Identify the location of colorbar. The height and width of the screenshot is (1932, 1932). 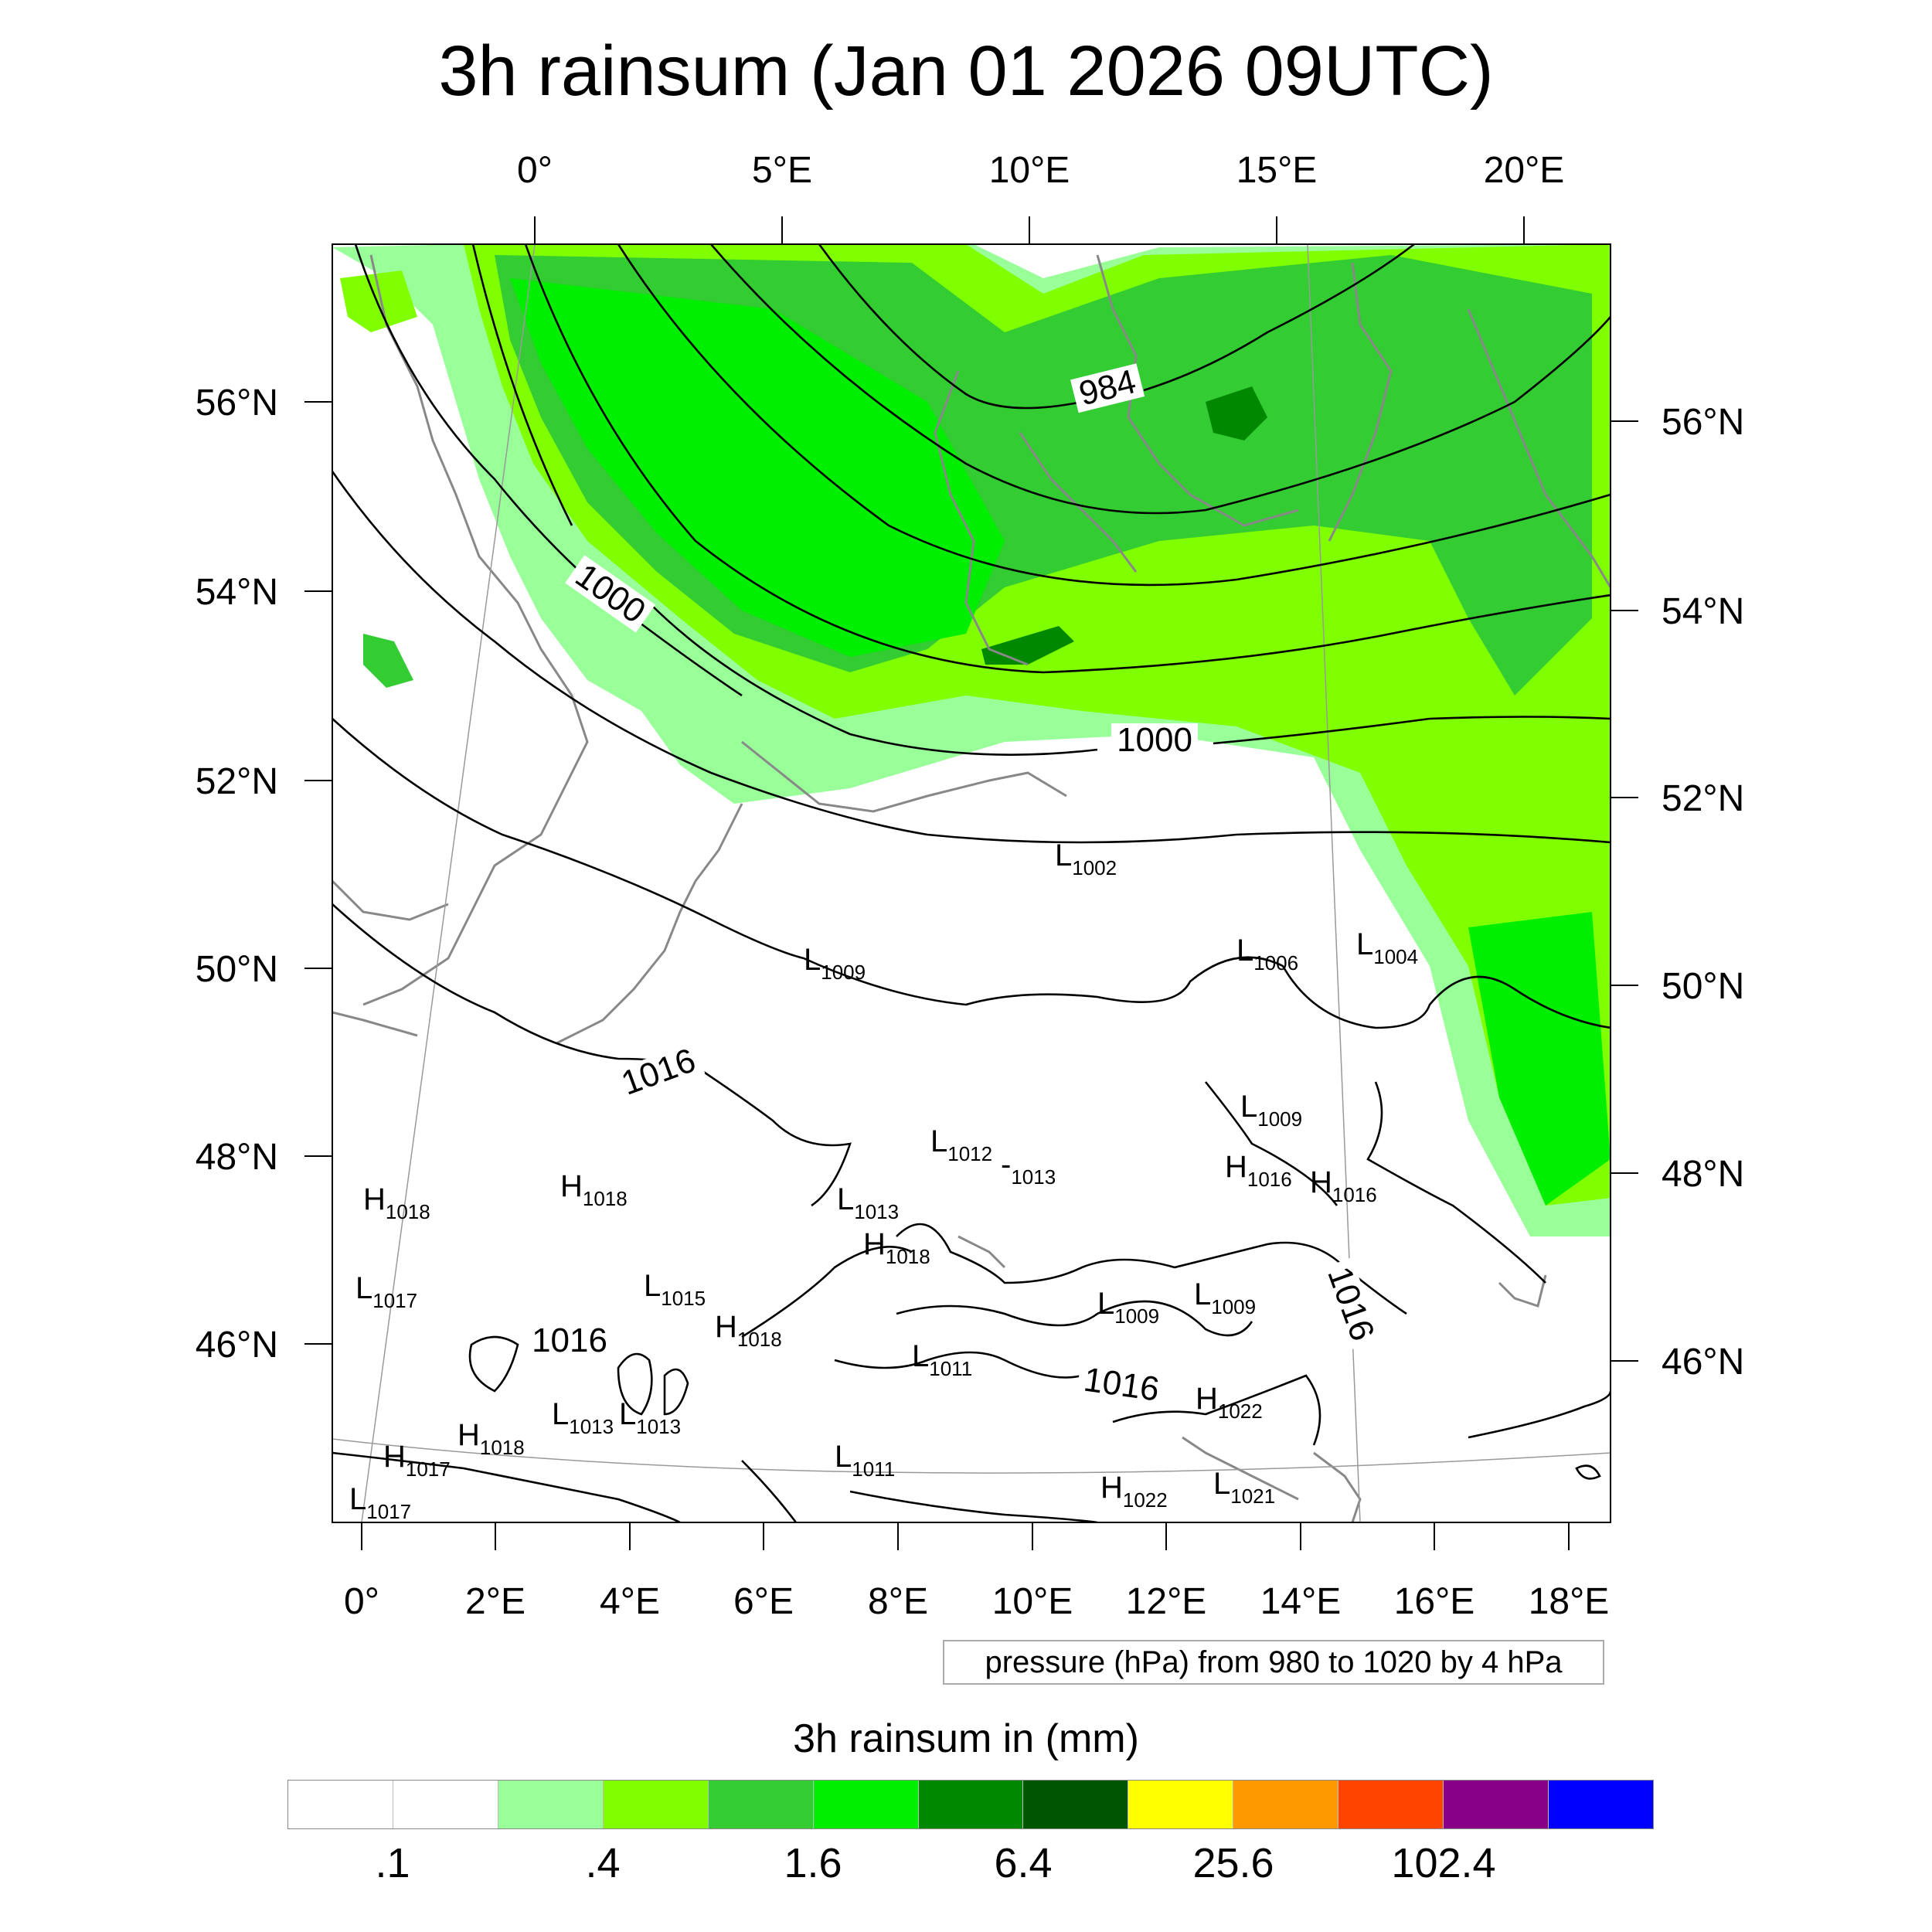
(971, 1804).